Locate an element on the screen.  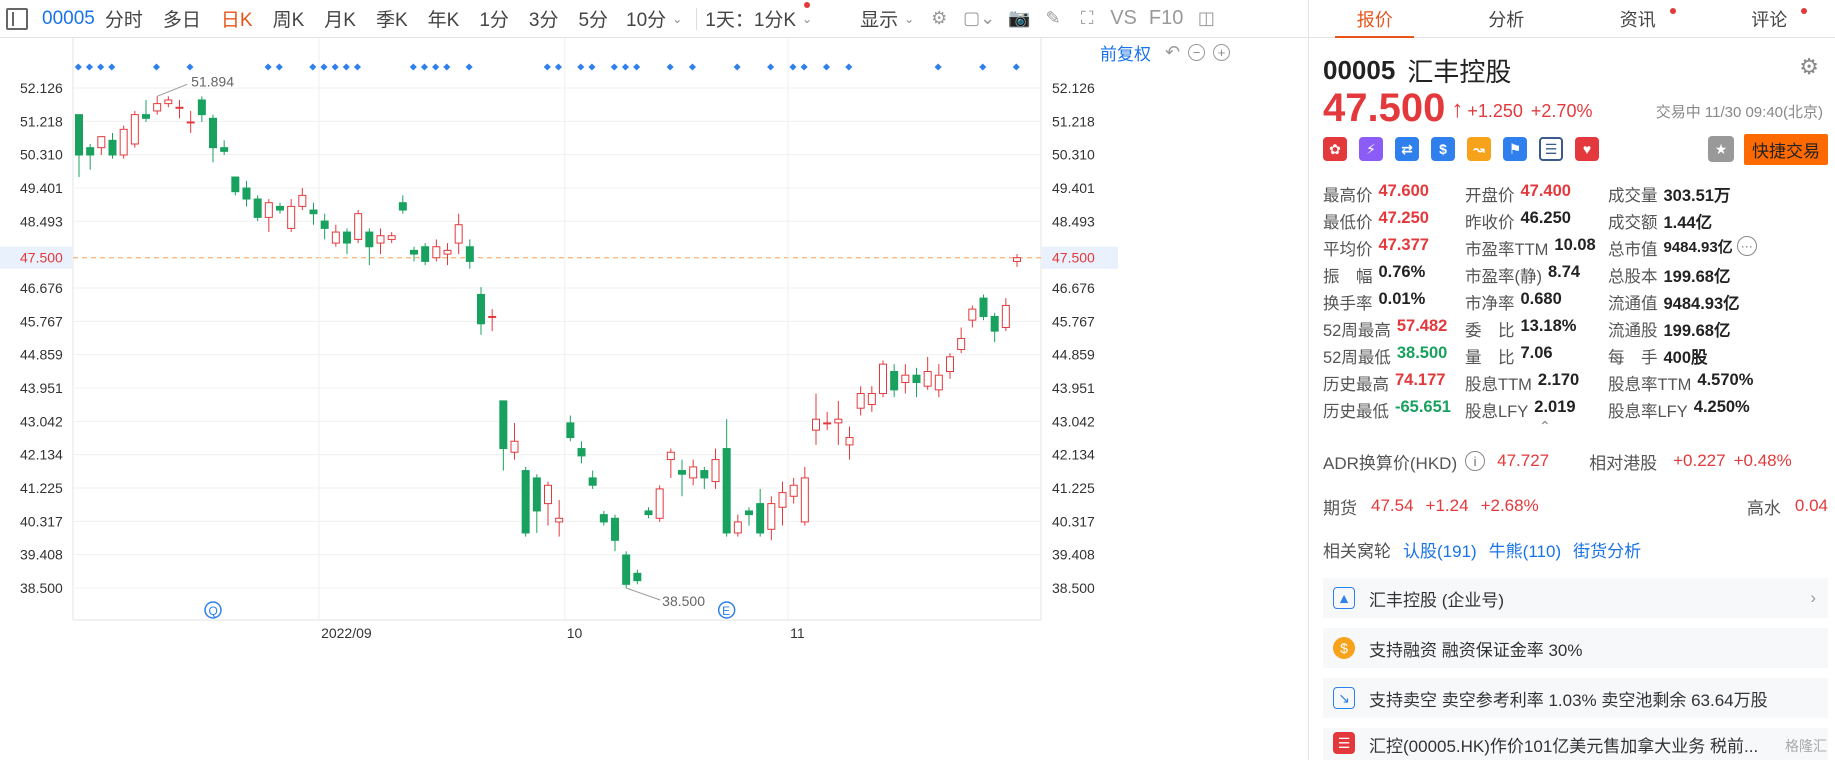
period-tab: 5分 is located at coordinates (593, 20).